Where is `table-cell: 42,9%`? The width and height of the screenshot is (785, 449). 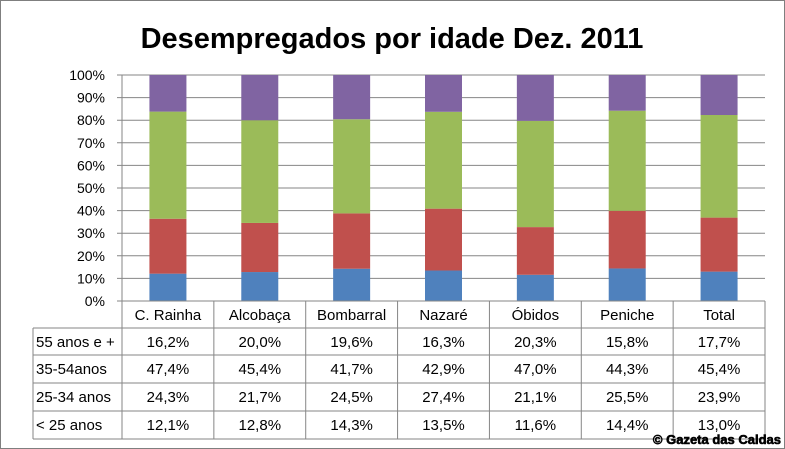
table-cell: 42,9% is located at coordinates (443, 369).